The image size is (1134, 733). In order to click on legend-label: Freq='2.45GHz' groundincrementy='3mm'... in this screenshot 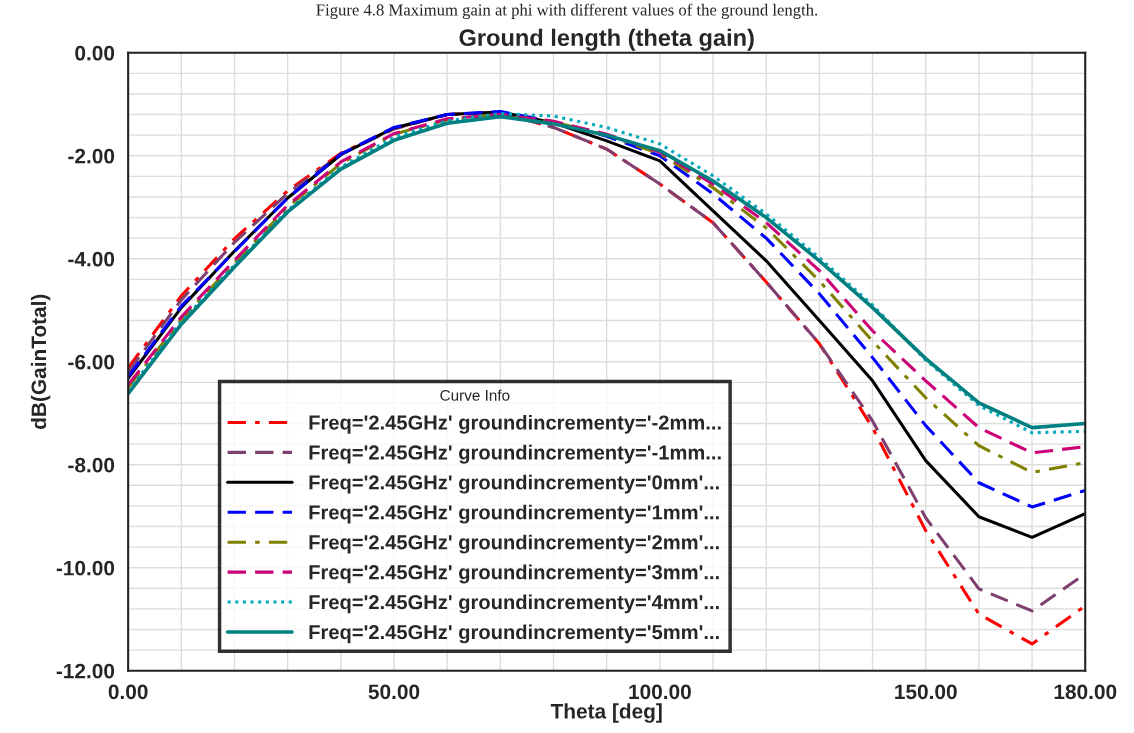, I will do `click(514, 574)`.